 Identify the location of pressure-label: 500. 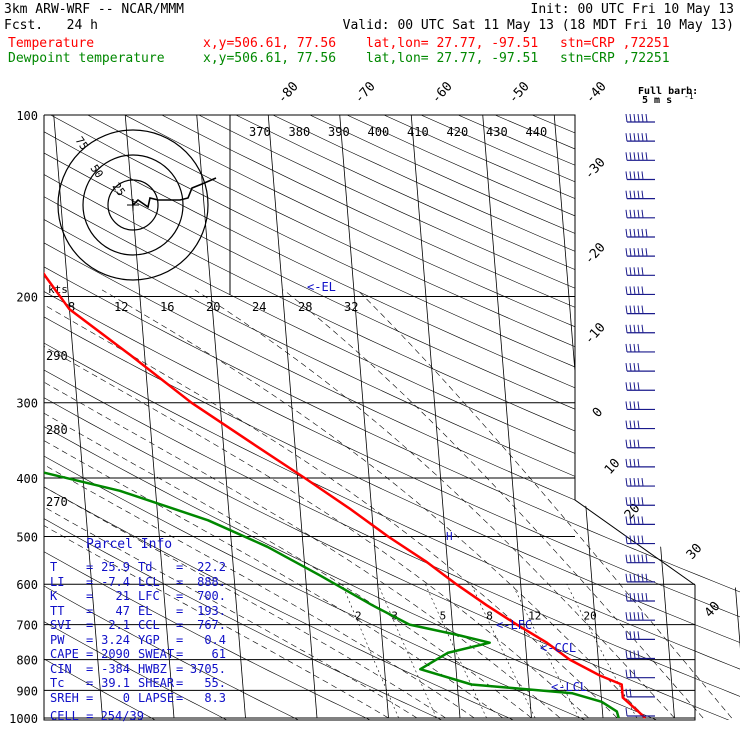
(27, 537).